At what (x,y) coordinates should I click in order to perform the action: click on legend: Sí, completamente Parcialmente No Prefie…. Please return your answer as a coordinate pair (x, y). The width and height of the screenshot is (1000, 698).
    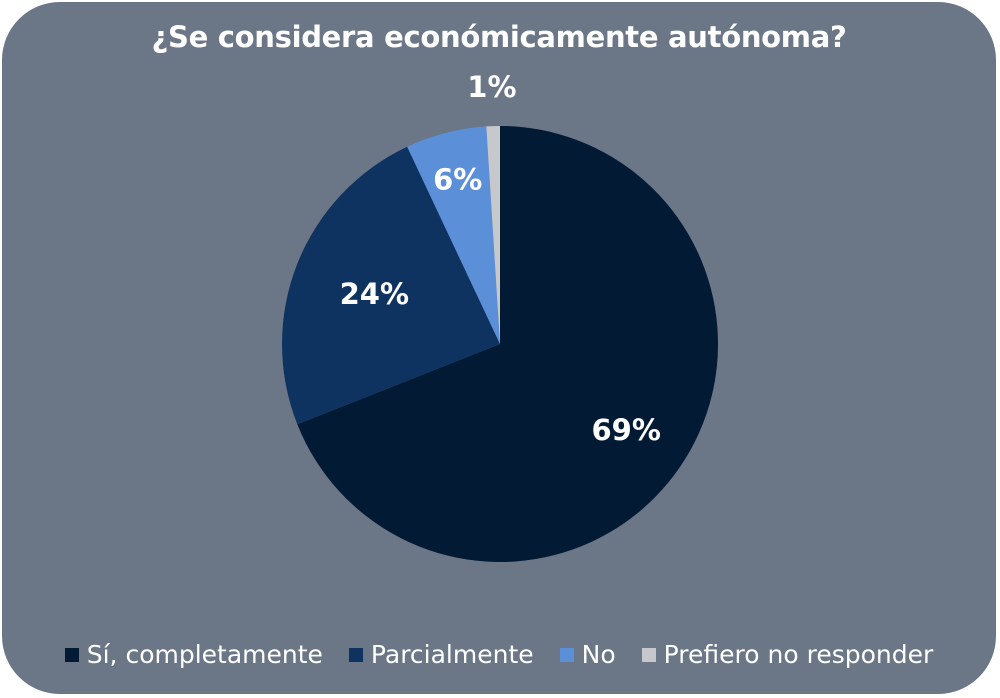
    Looking at the image, I should click on (499, 654).